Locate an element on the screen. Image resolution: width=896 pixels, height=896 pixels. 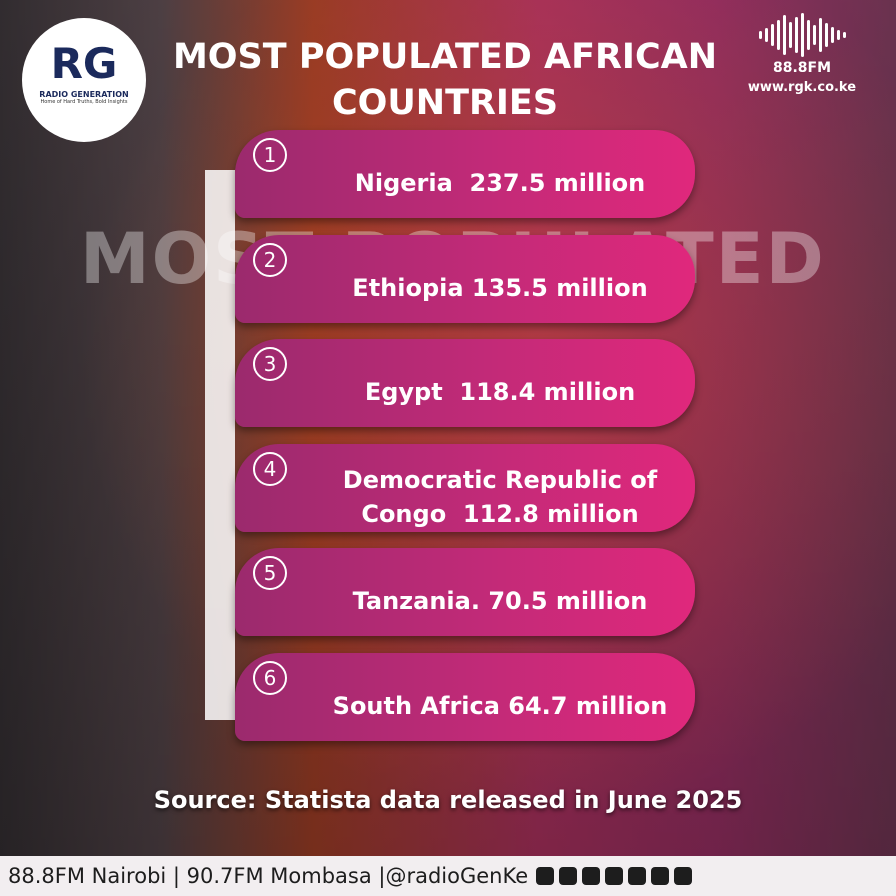
youtube-icon is located at coordinates (591, 876).